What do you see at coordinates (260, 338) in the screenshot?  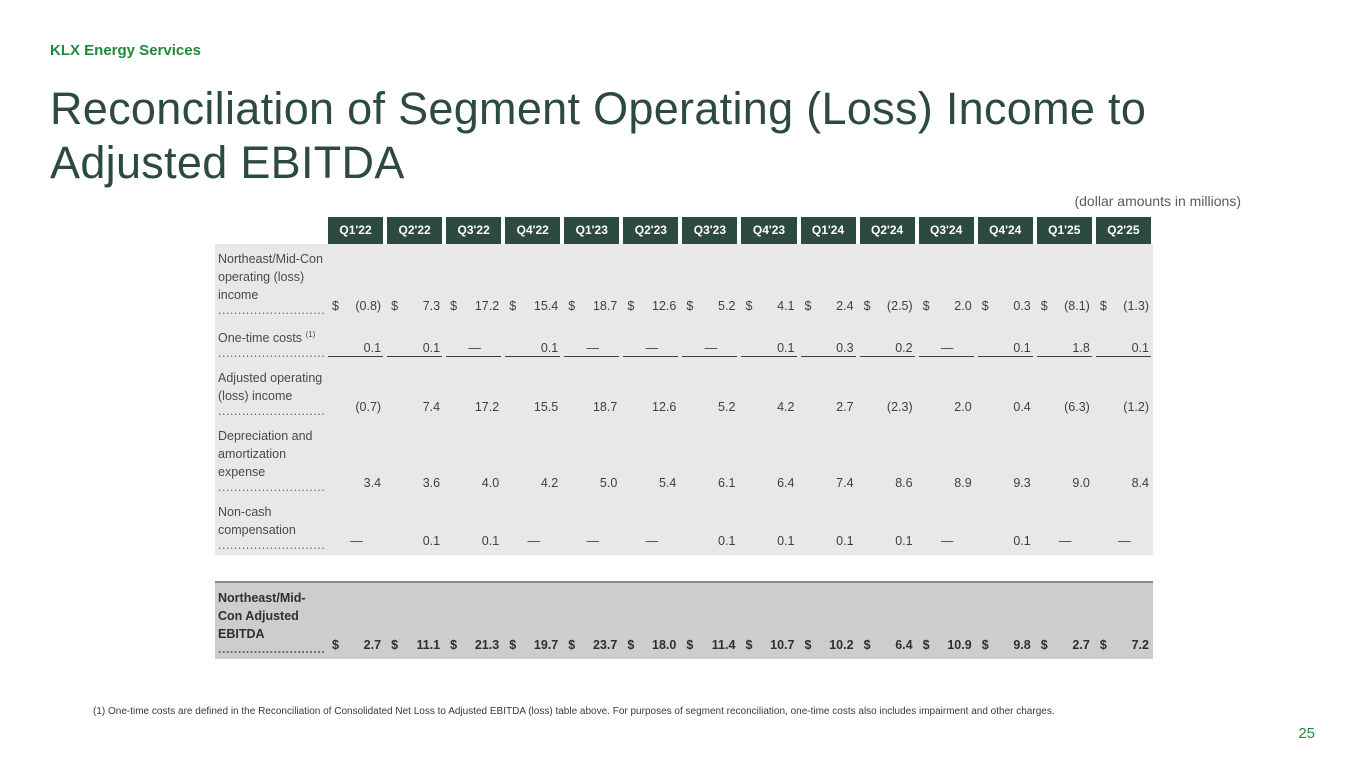 I see `row-label-text: One-time costs` at bounding box center [260, 338].